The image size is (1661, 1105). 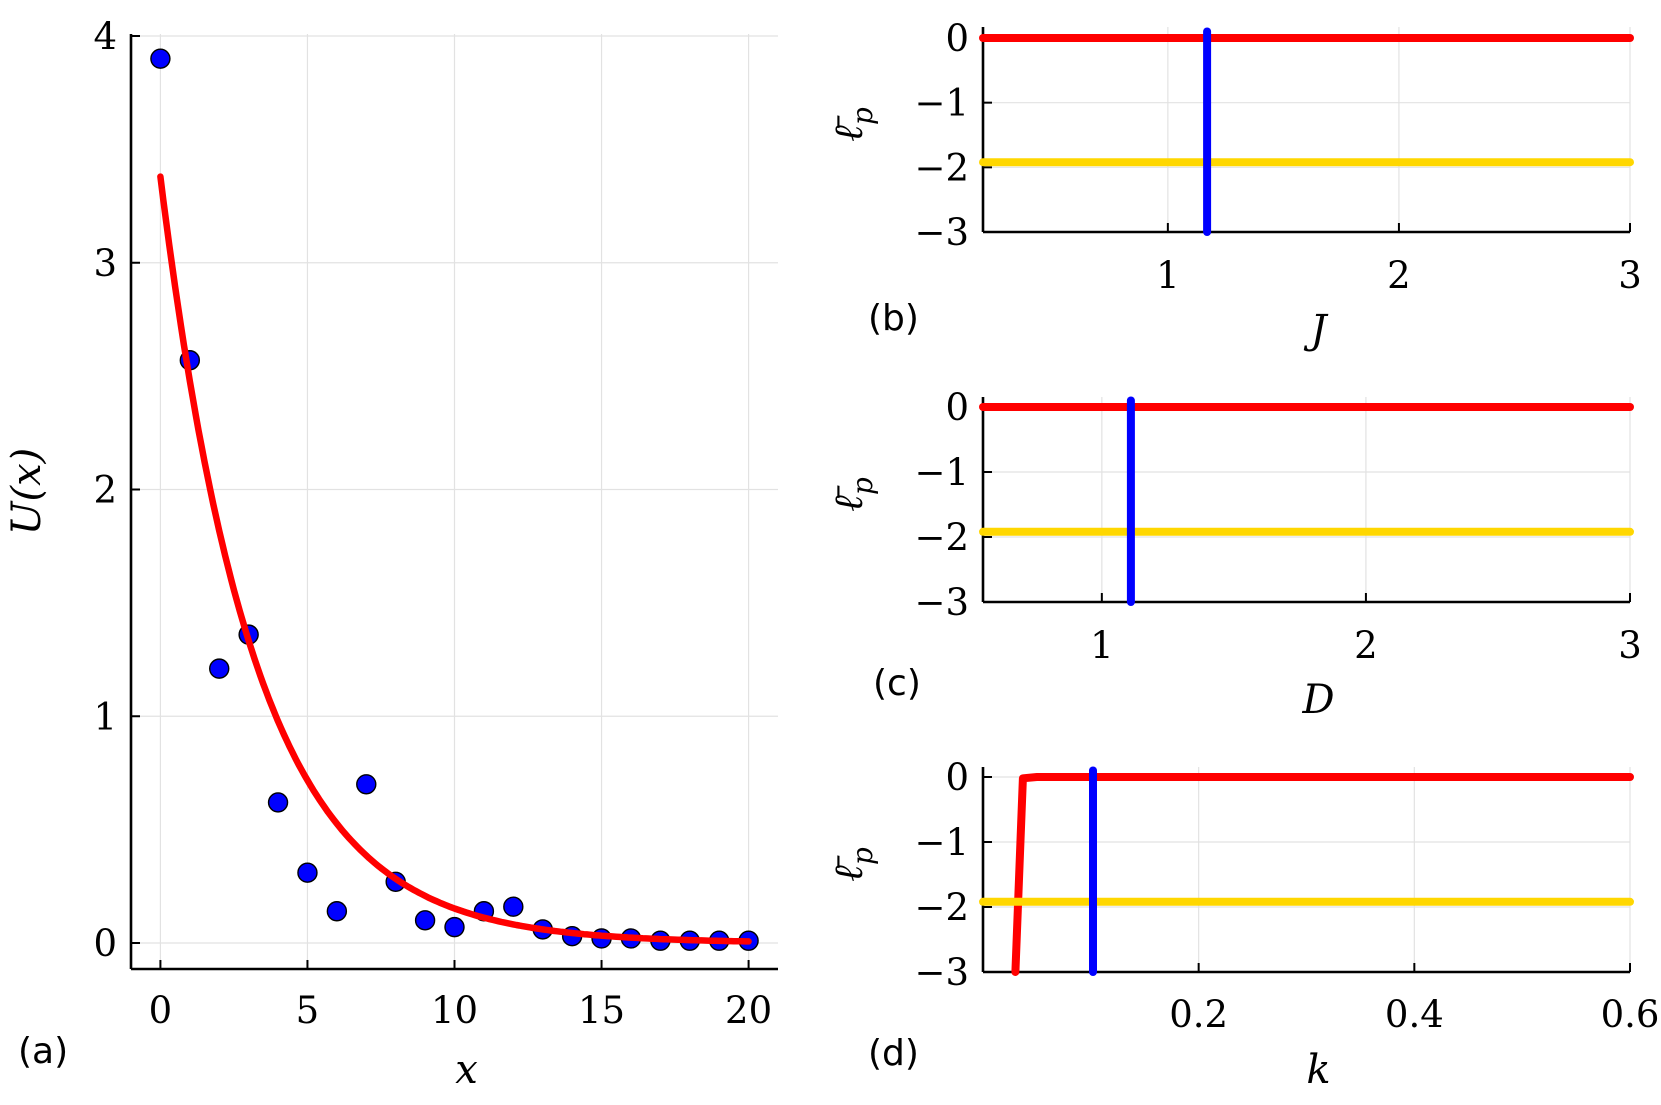 I want to click on y-tick-label: 3, so click(x=105, y=263).